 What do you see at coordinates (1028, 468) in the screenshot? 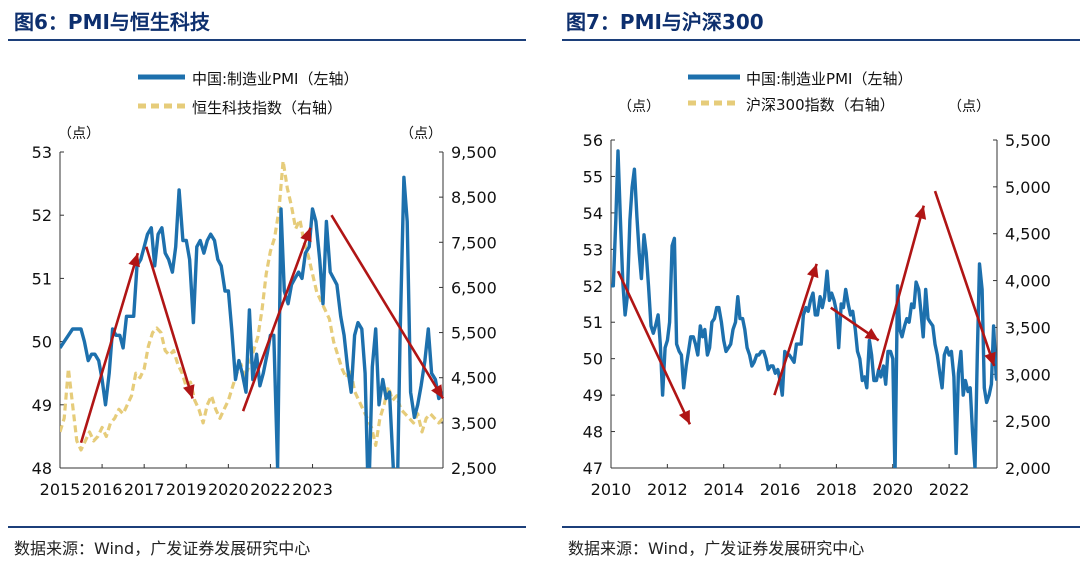
I see `right-tick-label: 2,000` at bounding box center [1028, 468].